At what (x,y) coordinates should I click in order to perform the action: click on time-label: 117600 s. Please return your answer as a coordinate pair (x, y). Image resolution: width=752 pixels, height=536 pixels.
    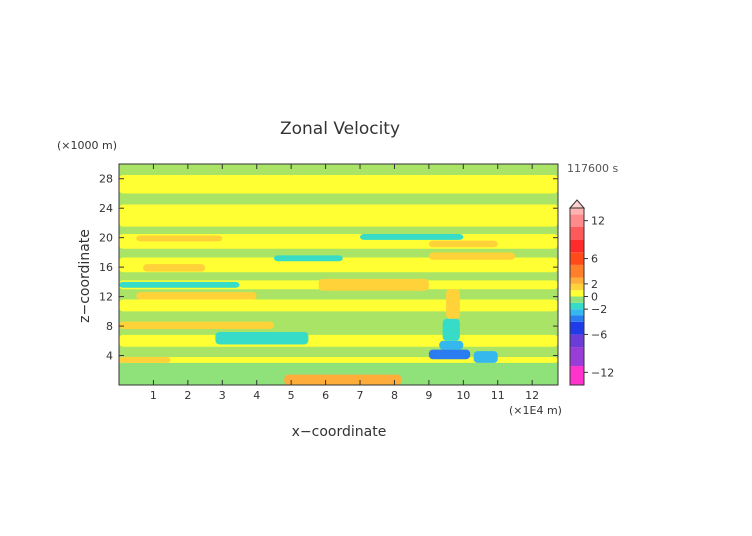
    Looking at the image, I should click on (592, 168).